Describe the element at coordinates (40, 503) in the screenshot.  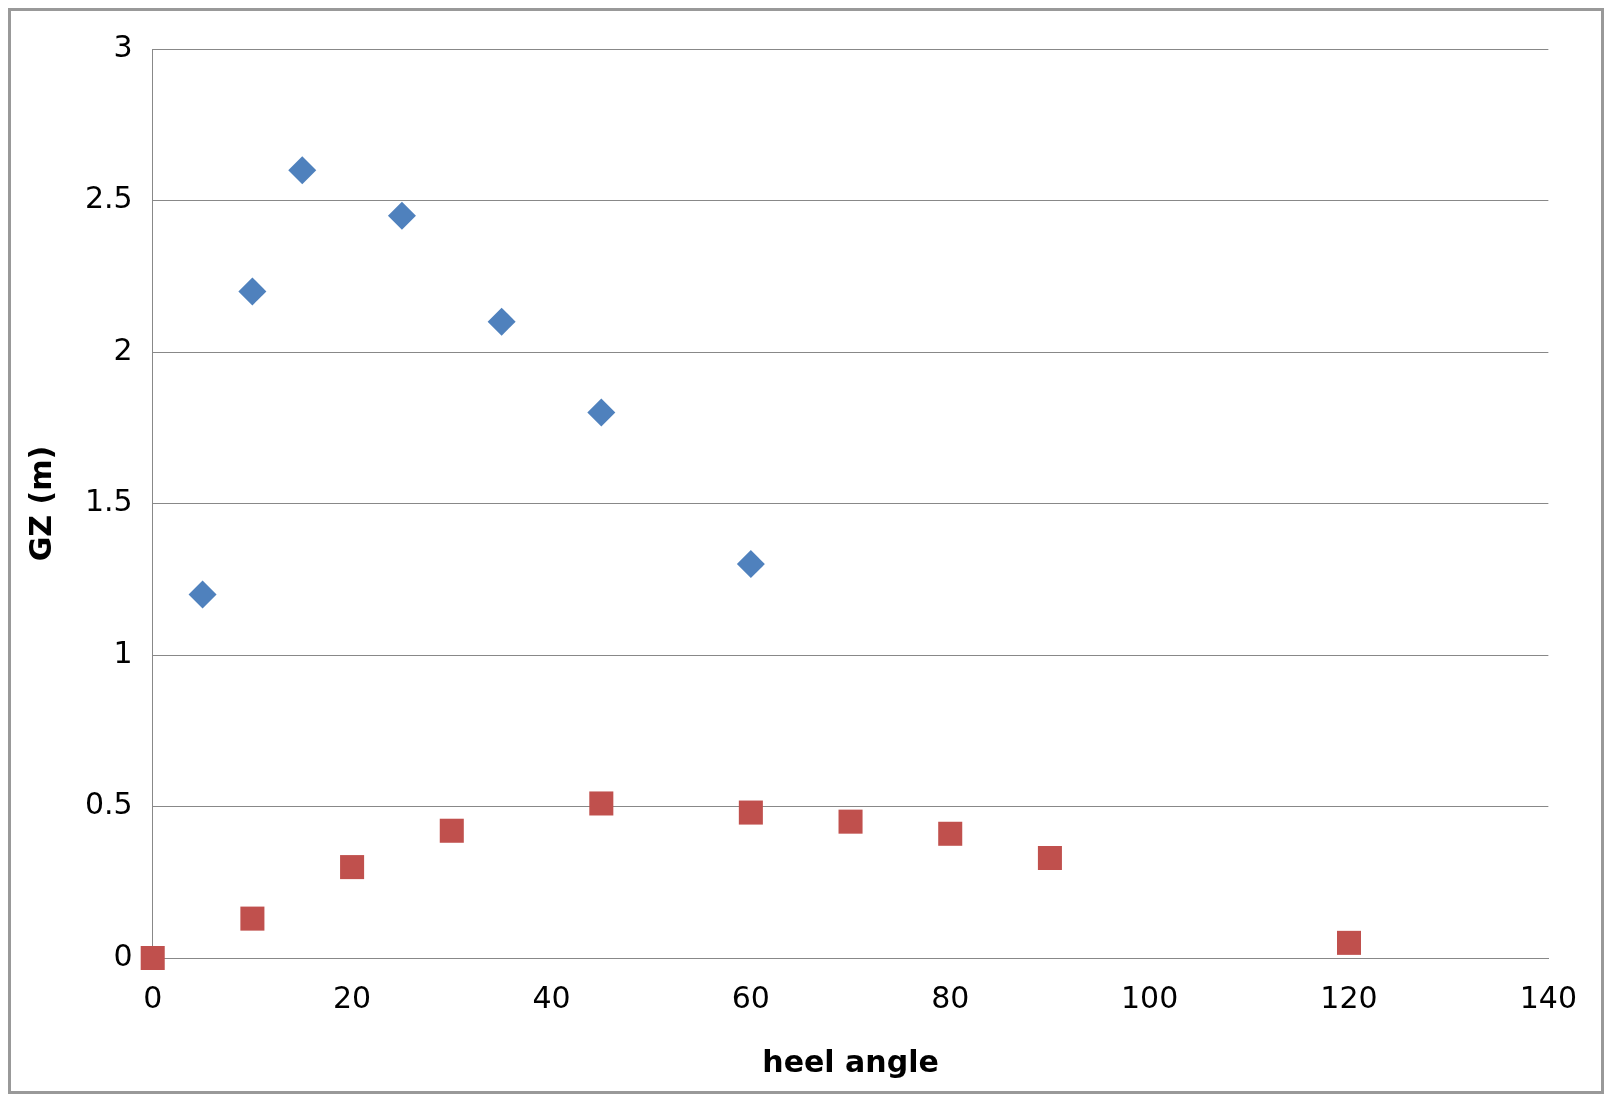
I see `y-axis-title: GZ (m)` at that location.